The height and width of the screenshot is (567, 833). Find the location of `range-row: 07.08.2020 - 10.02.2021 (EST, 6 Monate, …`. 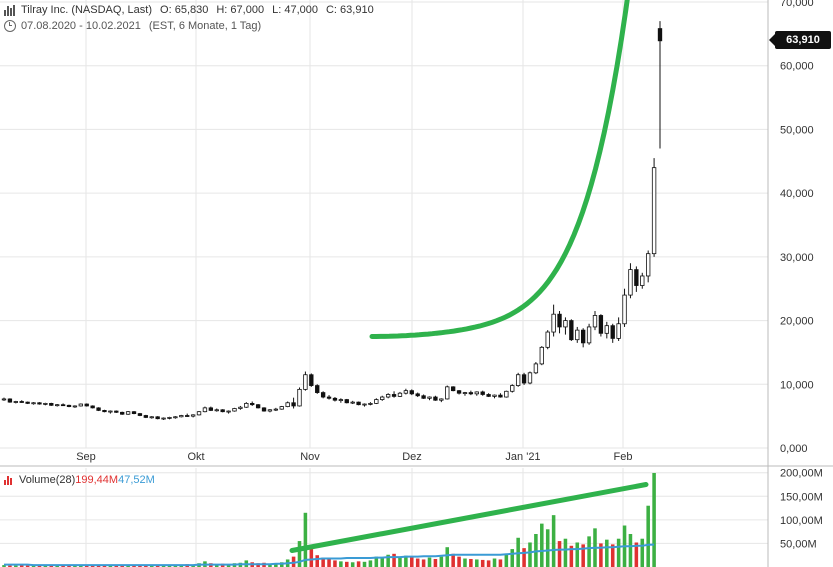

range-row: 07.08.2020 - 10.02.2021 (EST, 6 Monate, … is located at coordinates (132, 26).